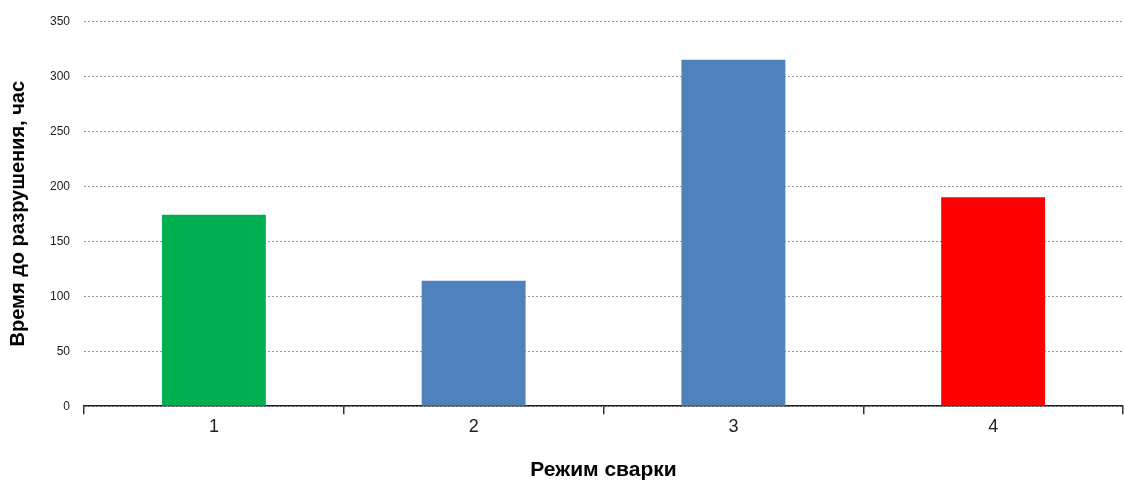 This screenshot has width=1125, height=491. Describe the element at coordinates (60, 130) in the screenshot. I see `y-tick-label: 250` at that location.